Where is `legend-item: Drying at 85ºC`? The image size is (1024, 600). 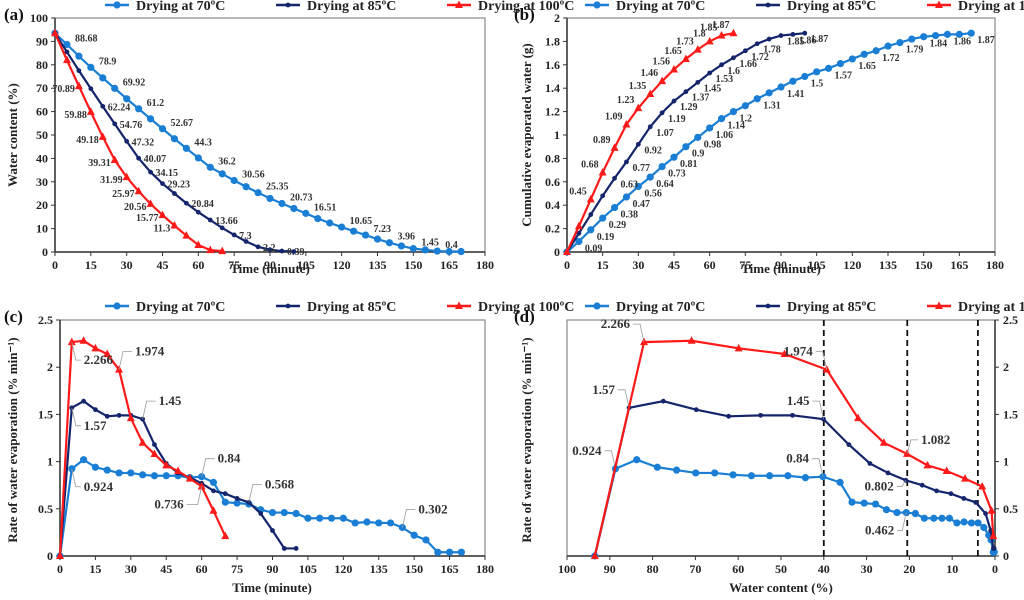 legend-item: Drying at 85ºC is located at coordinates (816, 7).